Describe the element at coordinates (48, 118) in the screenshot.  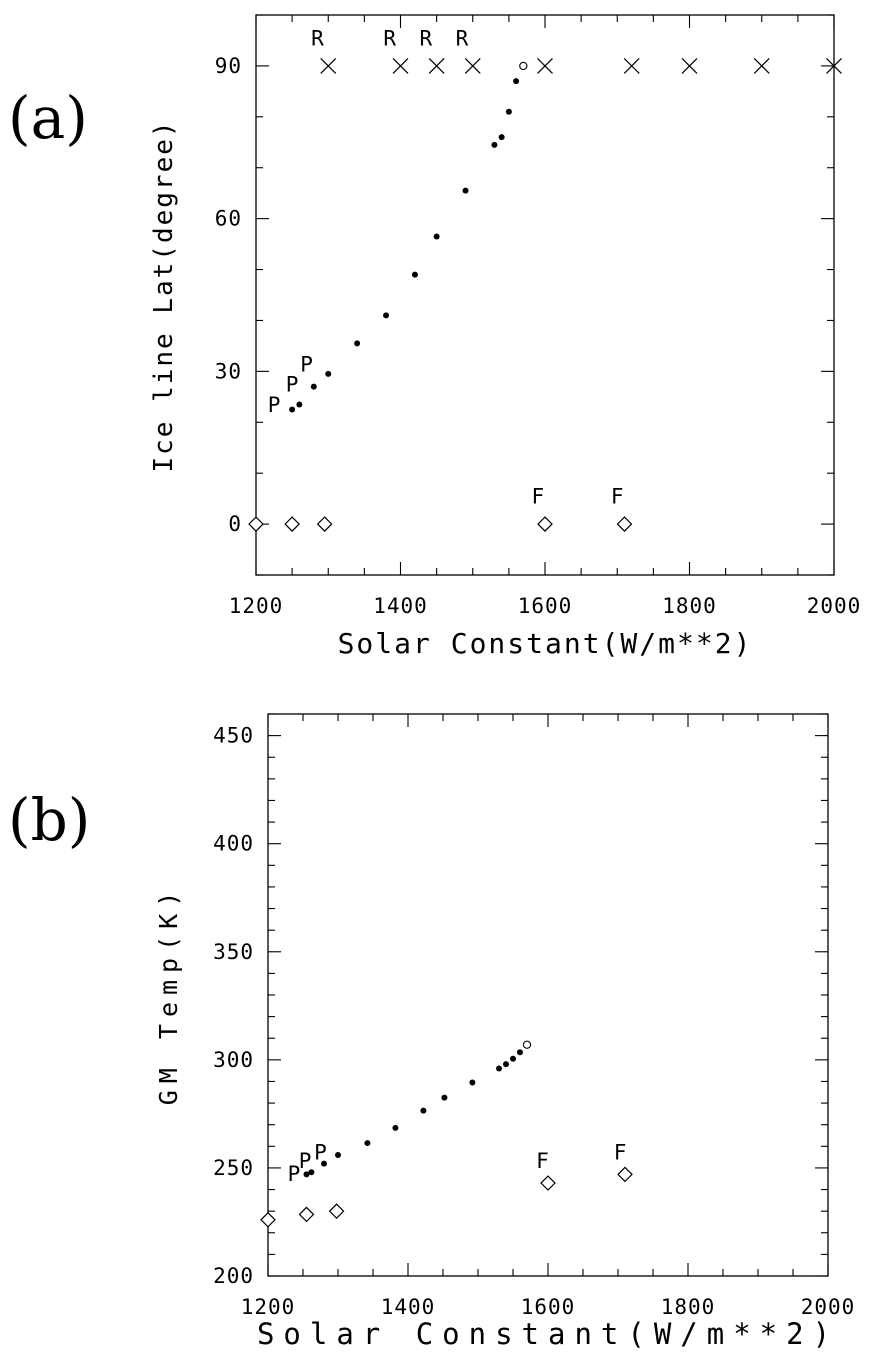
I see `panel-a-tag: (a)` at that location.